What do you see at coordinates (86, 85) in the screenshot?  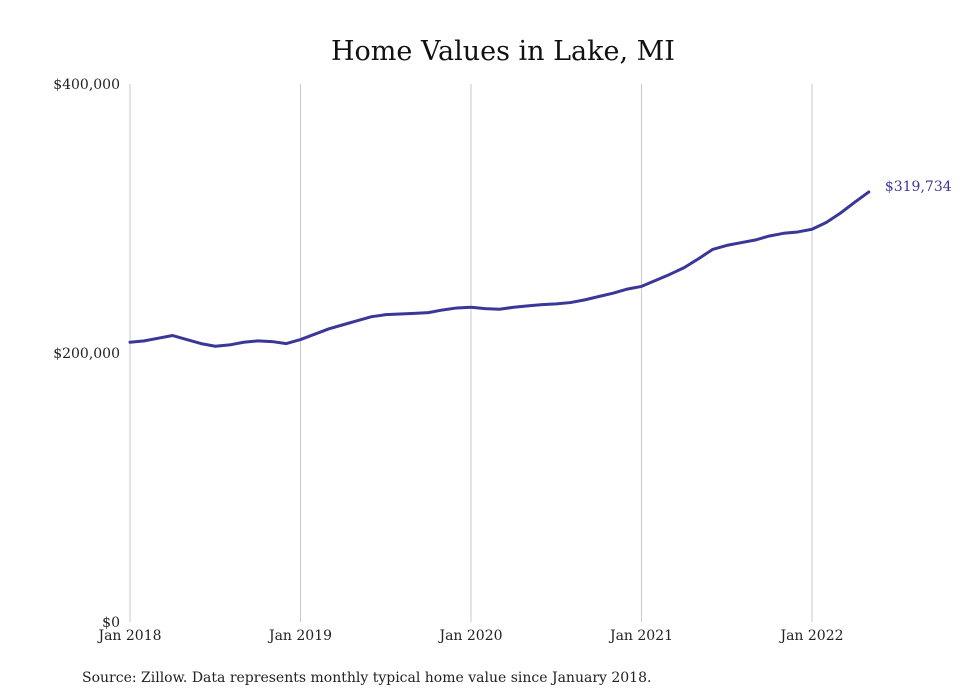 I see `y-tick-label-400-000: $400,000` at bounding box center [86, 85].